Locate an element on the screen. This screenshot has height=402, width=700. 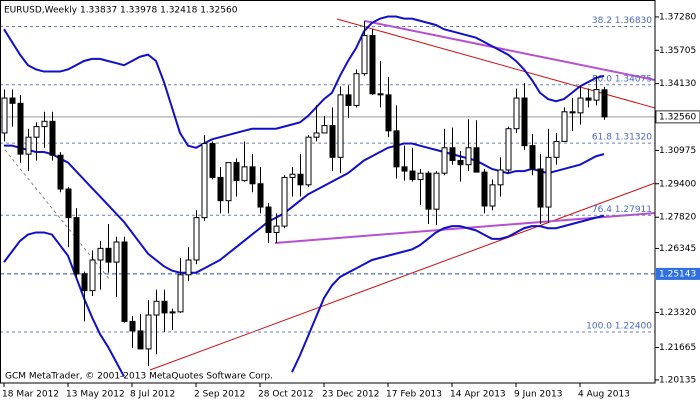
x-tick-label: 4 Aug 2013 is located at coordinates (604, 395).